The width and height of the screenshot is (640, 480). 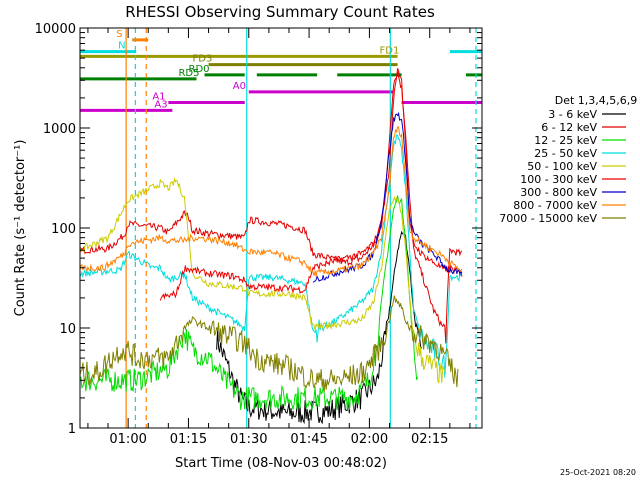 What do you see at coordinates (20, 228) in the screenshot?
I see `y-axis-label: Count Rate (s⁻¹ detector⁻¹)` at bounding box center [20, 228].